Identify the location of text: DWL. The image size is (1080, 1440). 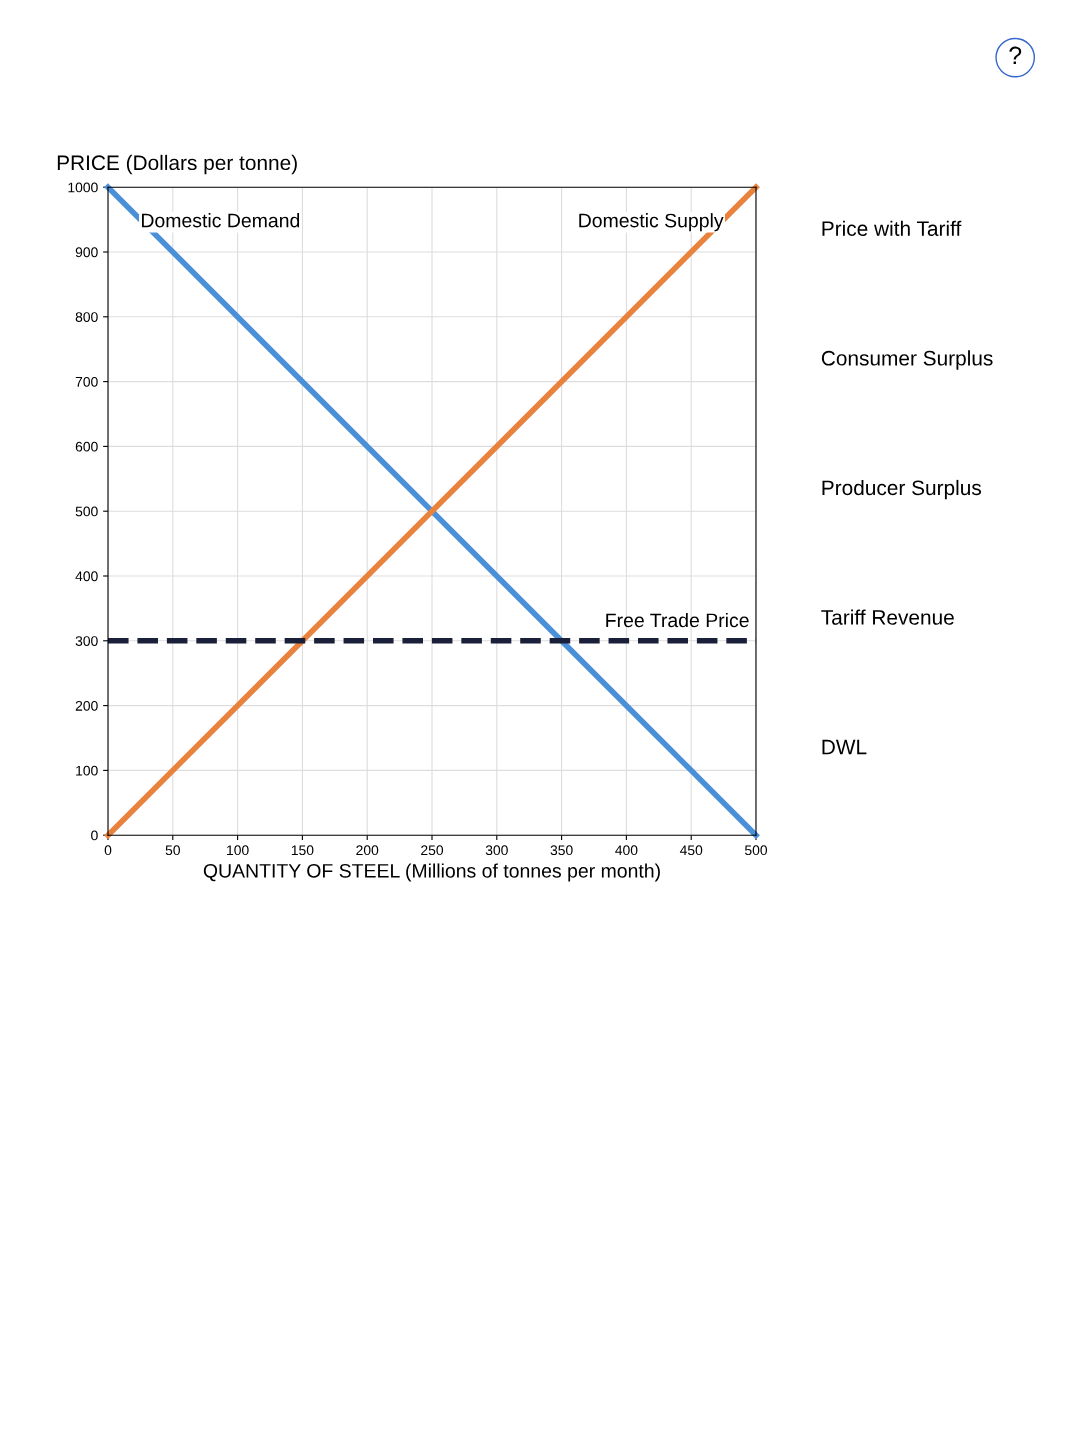
(844, 747).